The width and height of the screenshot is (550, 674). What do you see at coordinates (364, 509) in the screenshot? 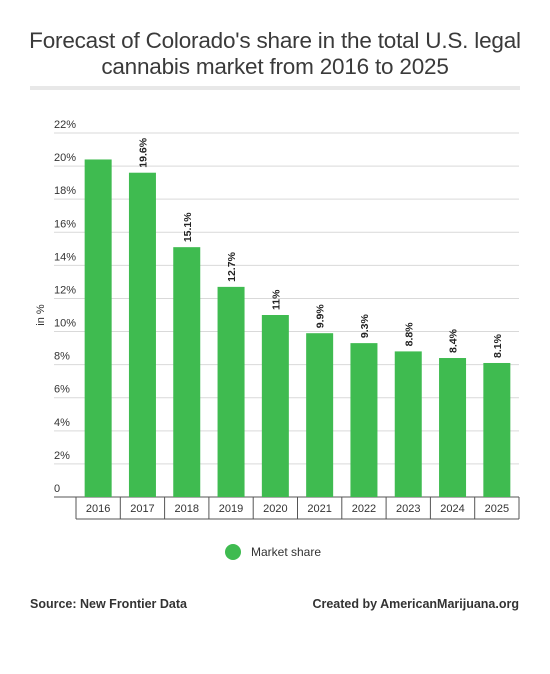
I see `x-tick-label: 2022` at bounding box center [364, 509].